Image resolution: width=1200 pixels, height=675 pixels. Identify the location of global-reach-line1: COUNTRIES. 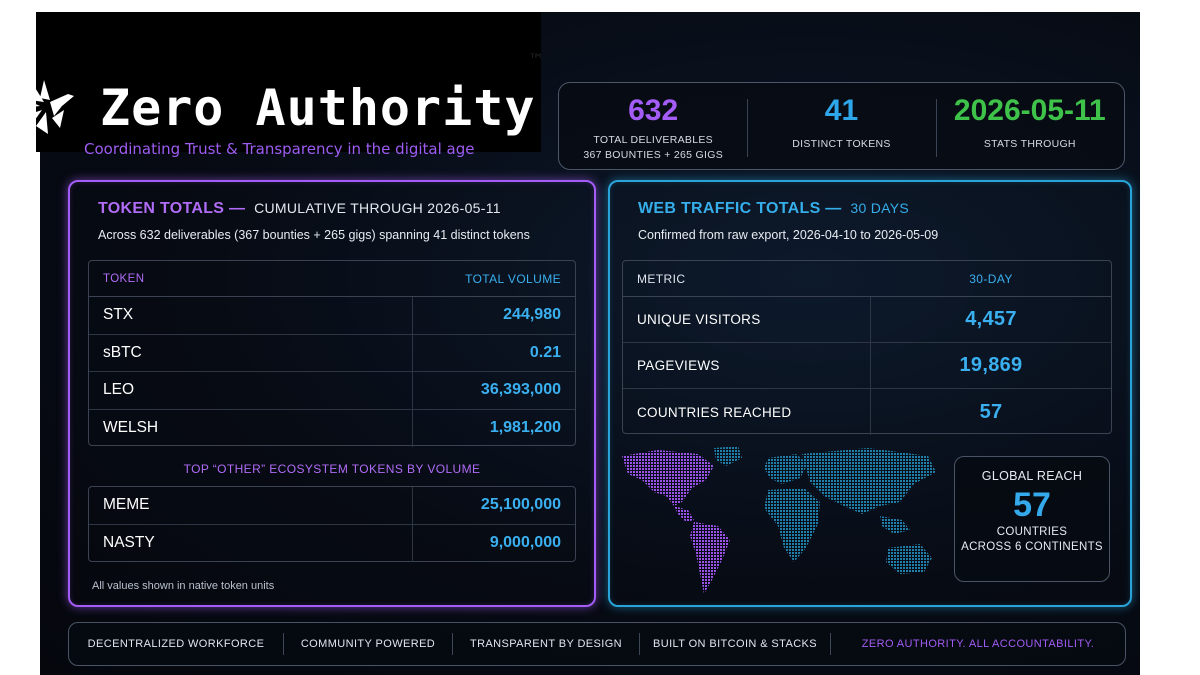
(1032, 532).